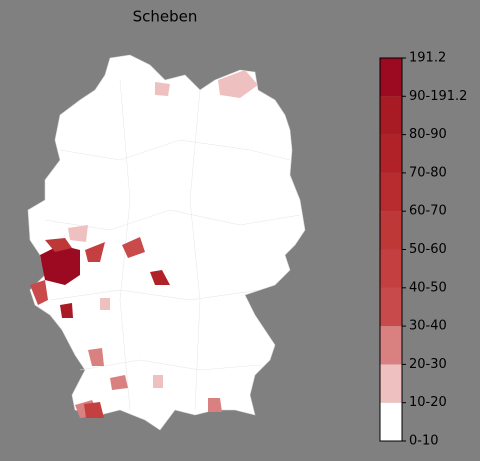 The width and height of the screenshot is (480, 461). I want to click on colorbar-label: 40-50, so click(428, 287).